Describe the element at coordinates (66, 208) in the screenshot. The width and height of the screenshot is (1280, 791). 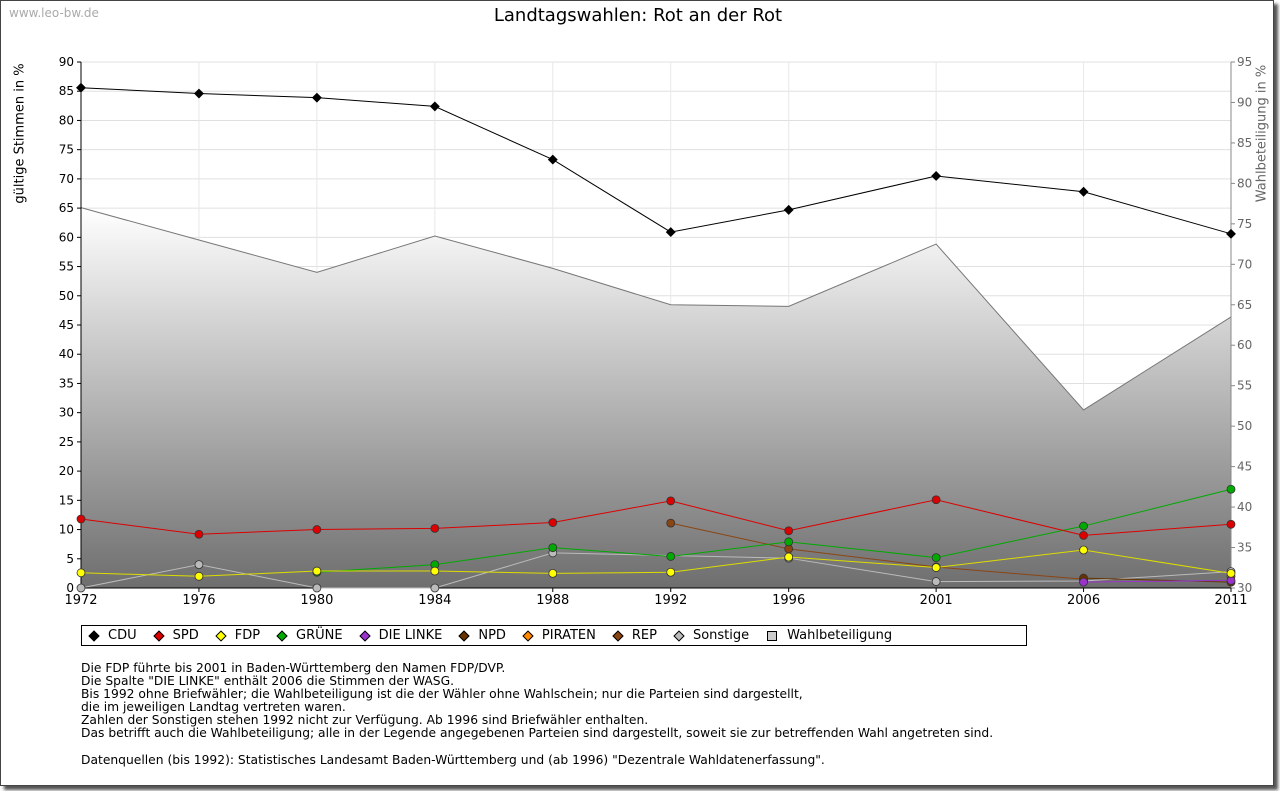
I see `y-tick-label: 65` at that location.